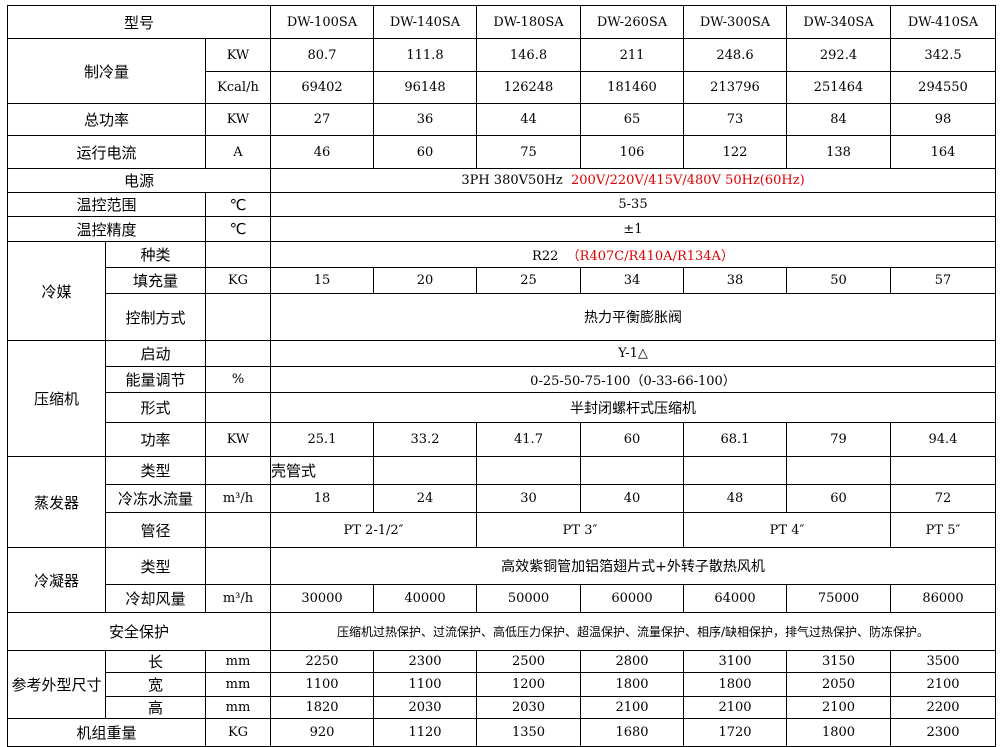  Describe the element at coordinates (425, 598) in the screenshot. I see `value-cell: 40000` at that location.